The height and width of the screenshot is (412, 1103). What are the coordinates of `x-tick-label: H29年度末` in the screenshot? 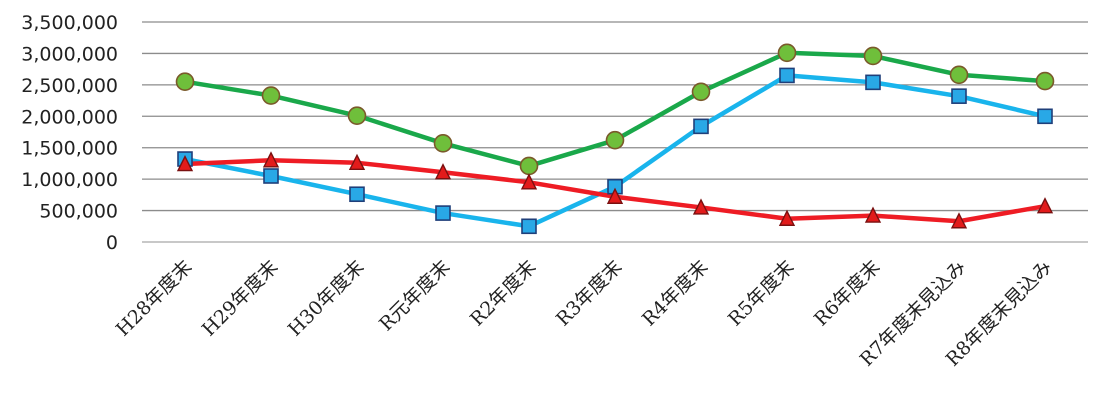 It's located at (240, 298).